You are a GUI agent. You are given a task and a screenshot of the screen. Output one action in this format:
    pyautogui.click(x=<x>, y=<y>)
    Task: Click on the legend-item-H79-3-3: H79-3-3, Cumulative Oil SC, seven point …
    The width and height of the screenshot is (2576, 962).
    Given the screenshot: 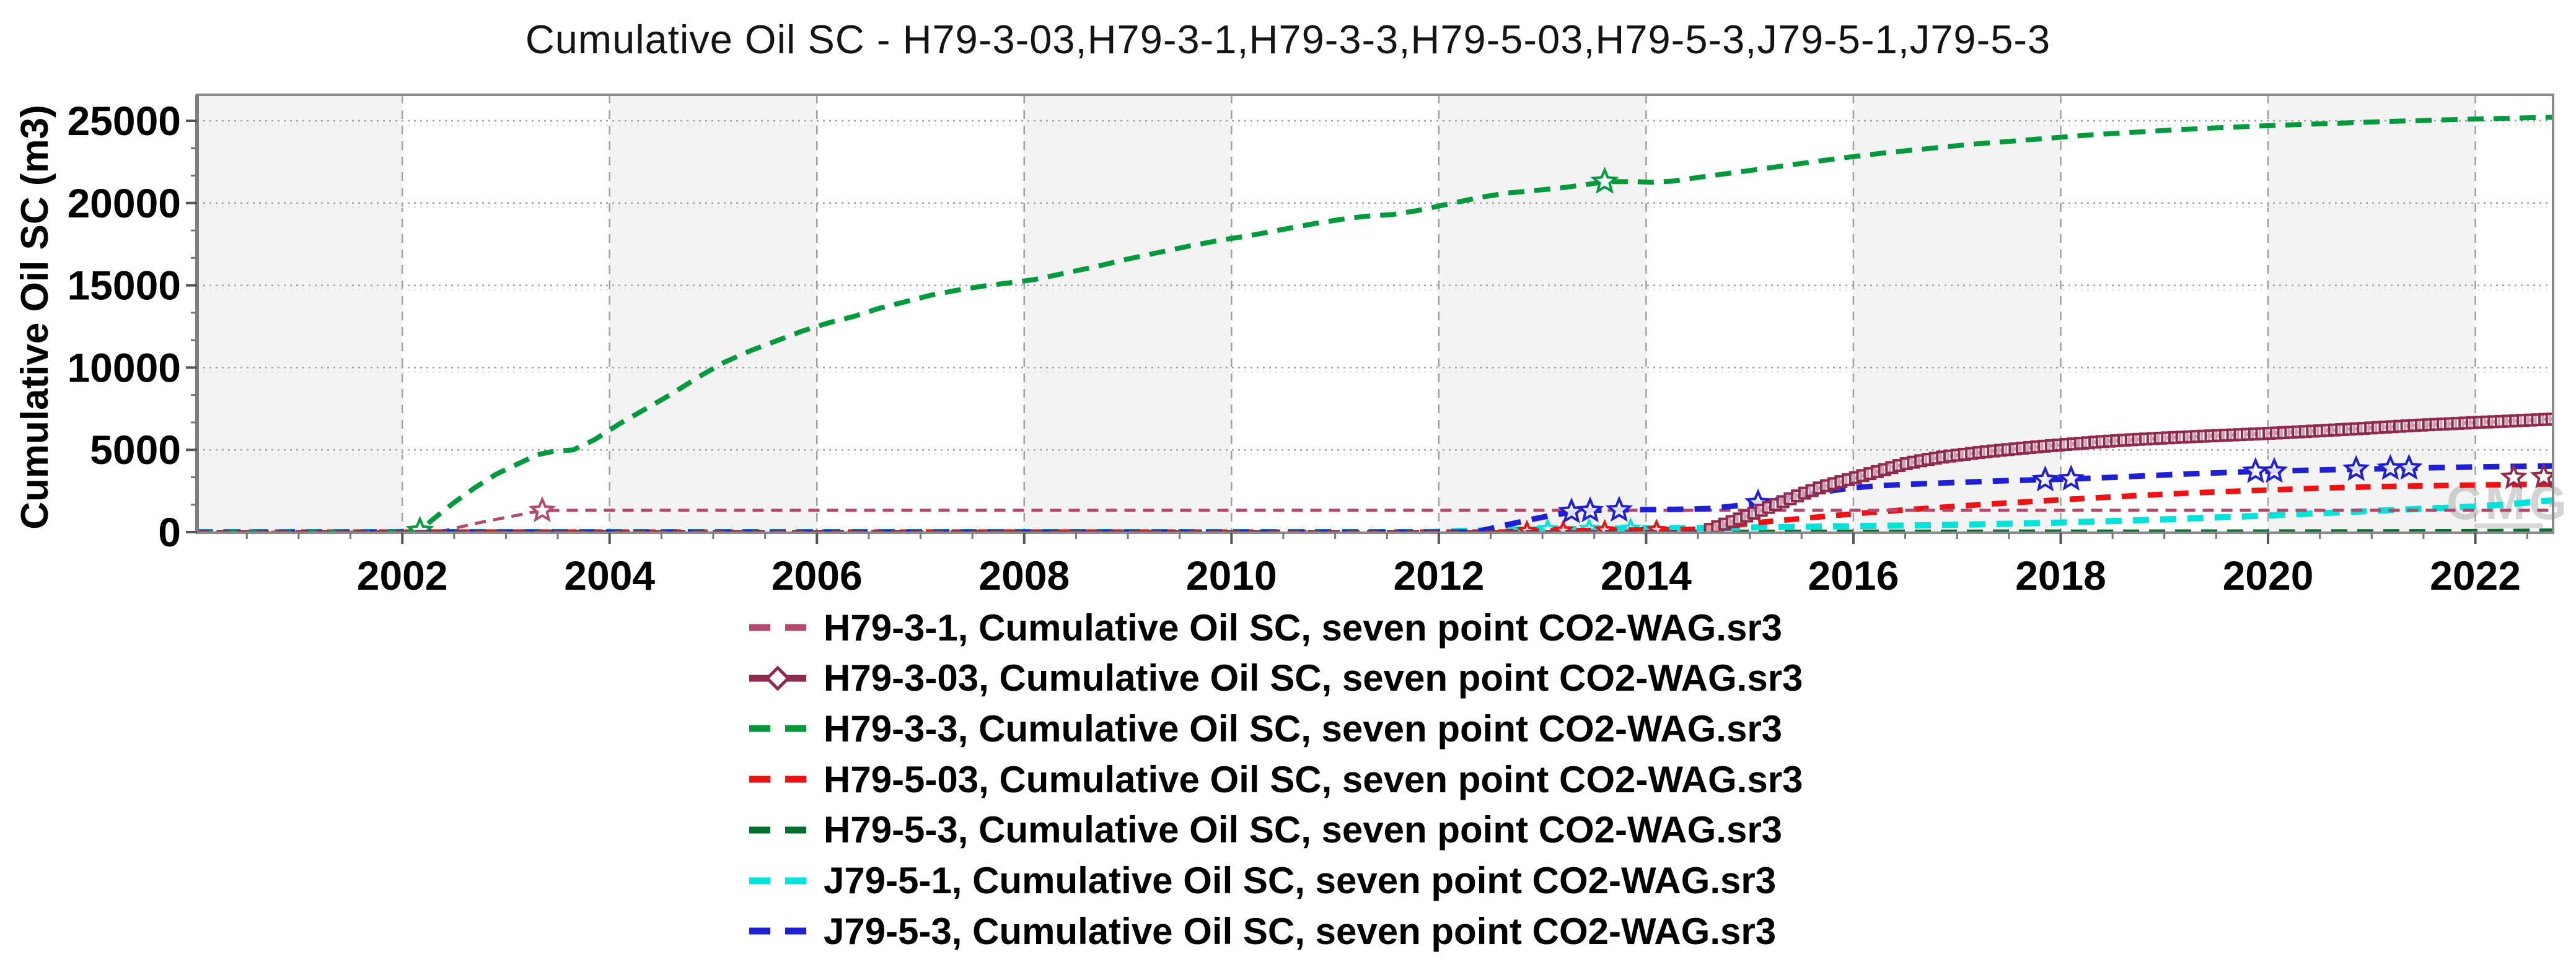 What is the action you would take?
    pyautogui.click(x=1265, y=728)
    